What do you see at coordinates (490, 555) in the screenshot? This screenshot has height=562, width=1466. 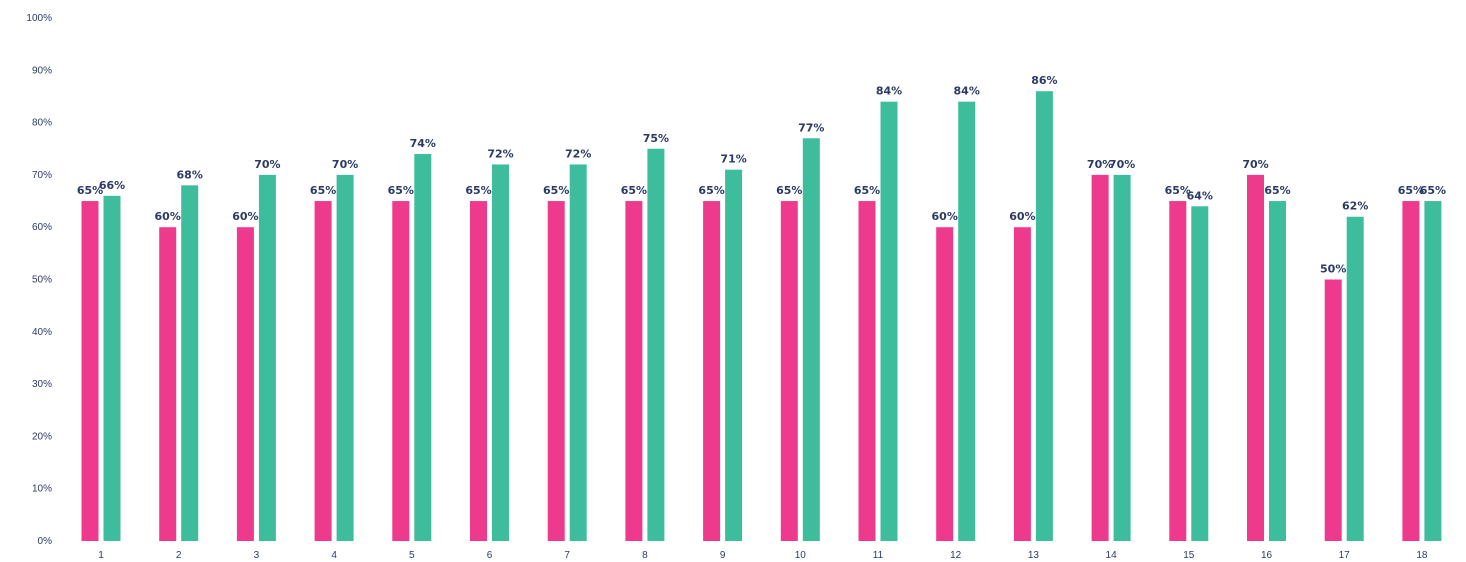 I see `x-tick-label: 6` at bounding box center [490, 555].